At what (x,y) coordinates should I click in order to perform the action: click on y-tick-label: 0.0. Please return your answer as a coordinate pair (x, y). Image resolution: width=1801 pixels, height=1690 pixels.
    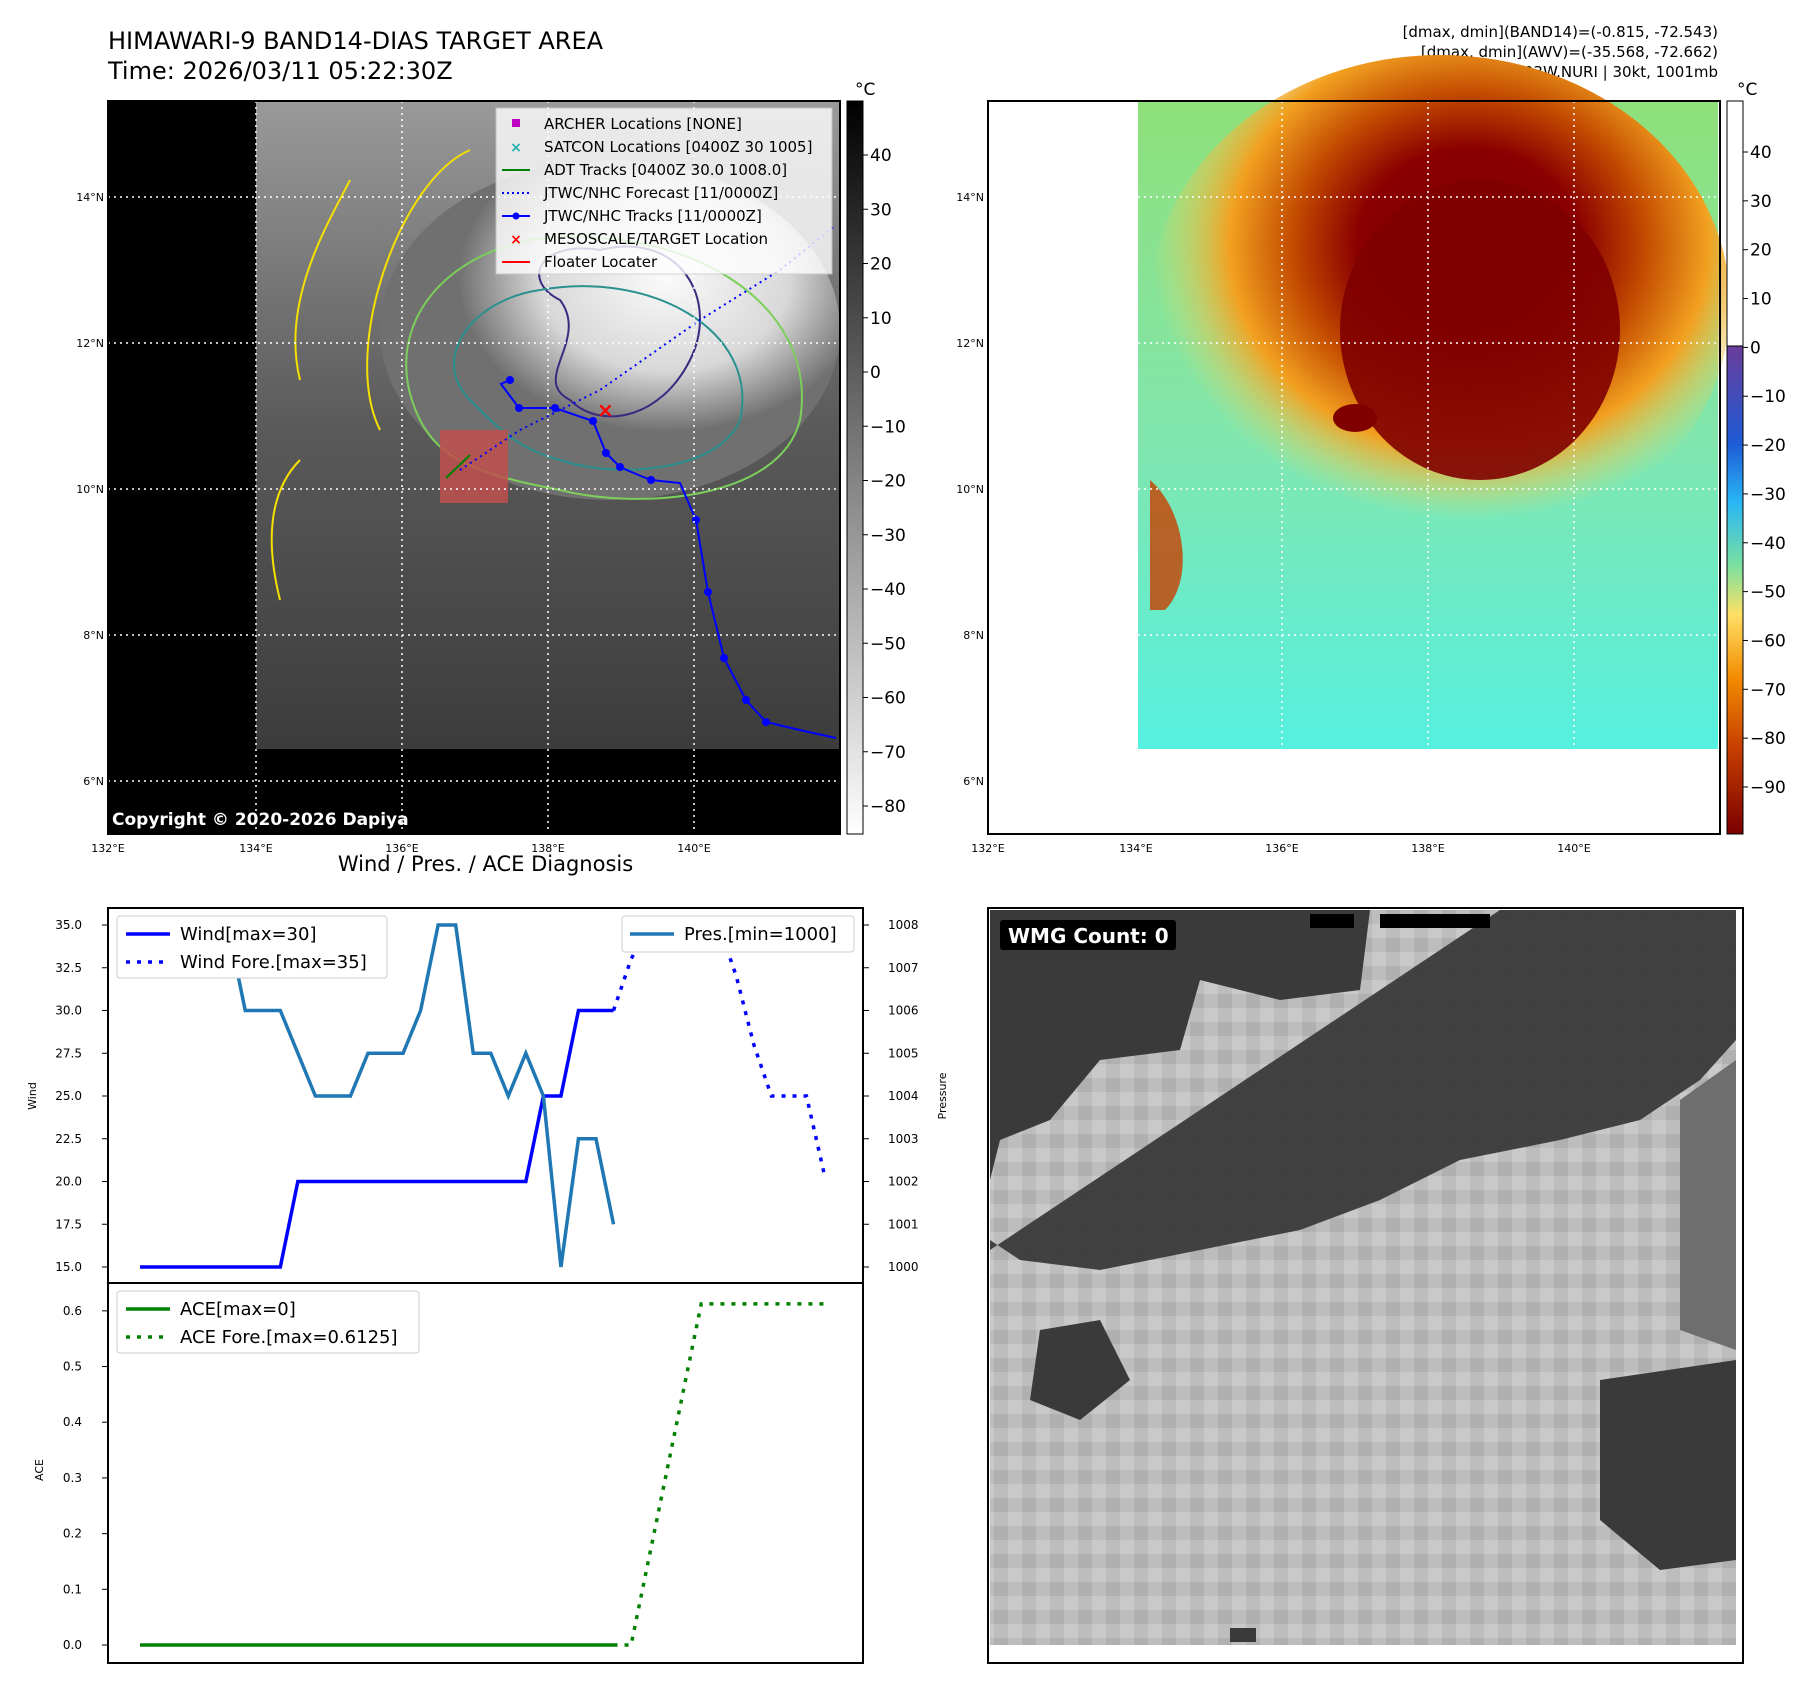
    Looking at the image, I should click on (72, 1645).